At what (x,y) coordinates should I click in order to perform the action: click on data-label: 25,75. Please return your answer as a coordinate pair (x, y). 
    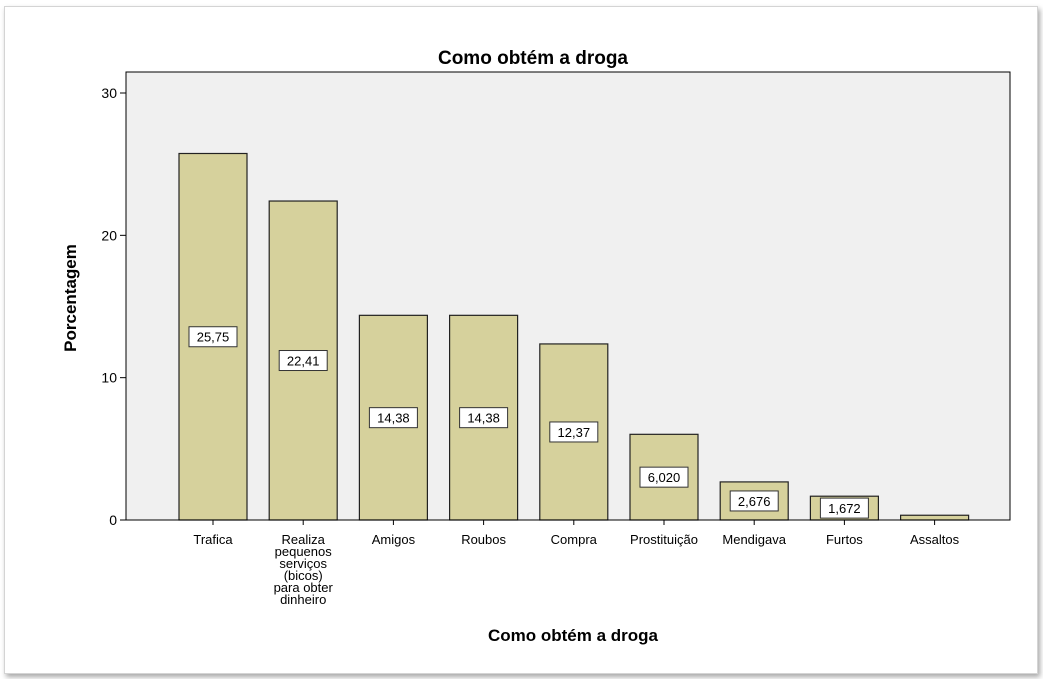
    Looking at the image, I should click on (213, 337).